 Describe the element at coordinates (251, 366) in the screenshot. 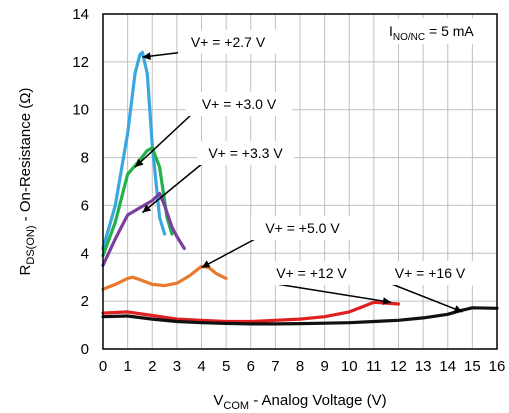

I see `x-tick-label: 6` at that location.